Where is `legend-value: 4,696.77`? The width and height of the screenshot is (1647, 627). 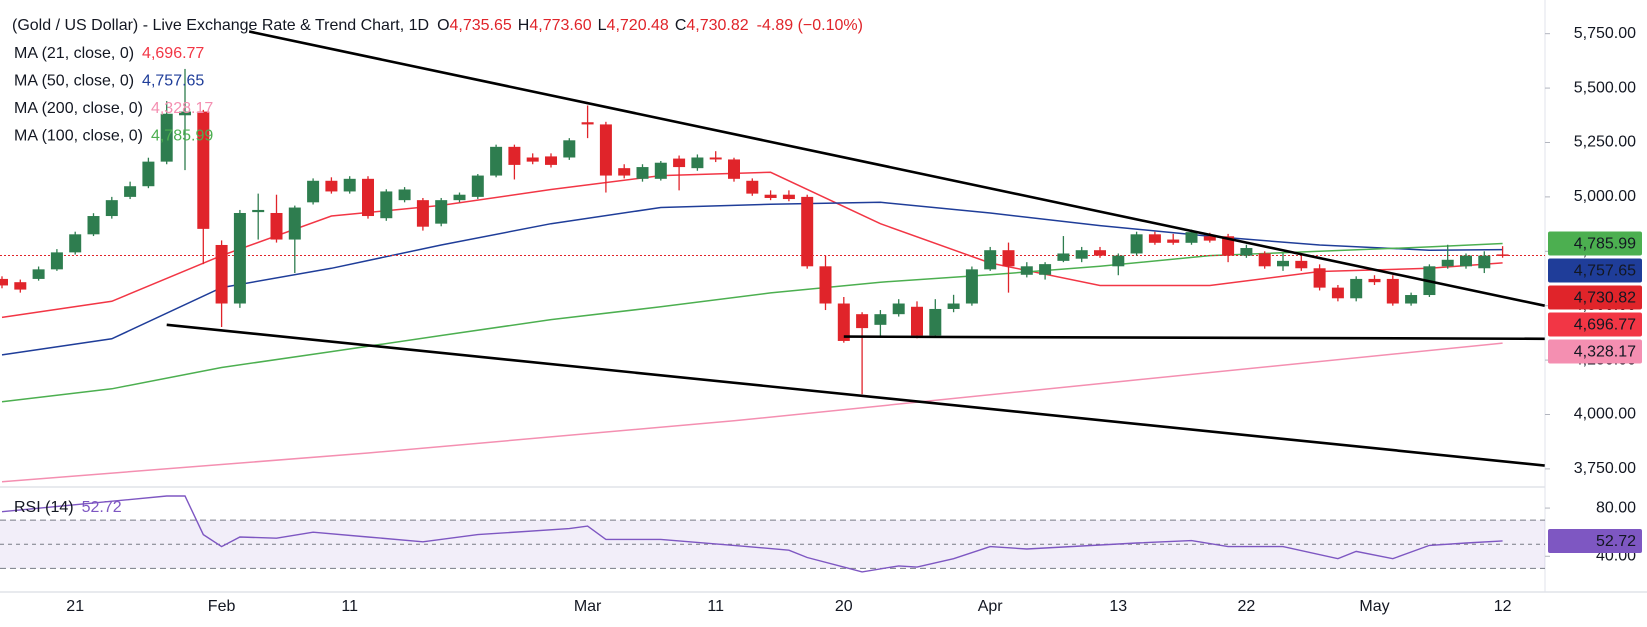
legend-value: 4,696.77 is located at coordinates (173, 53).